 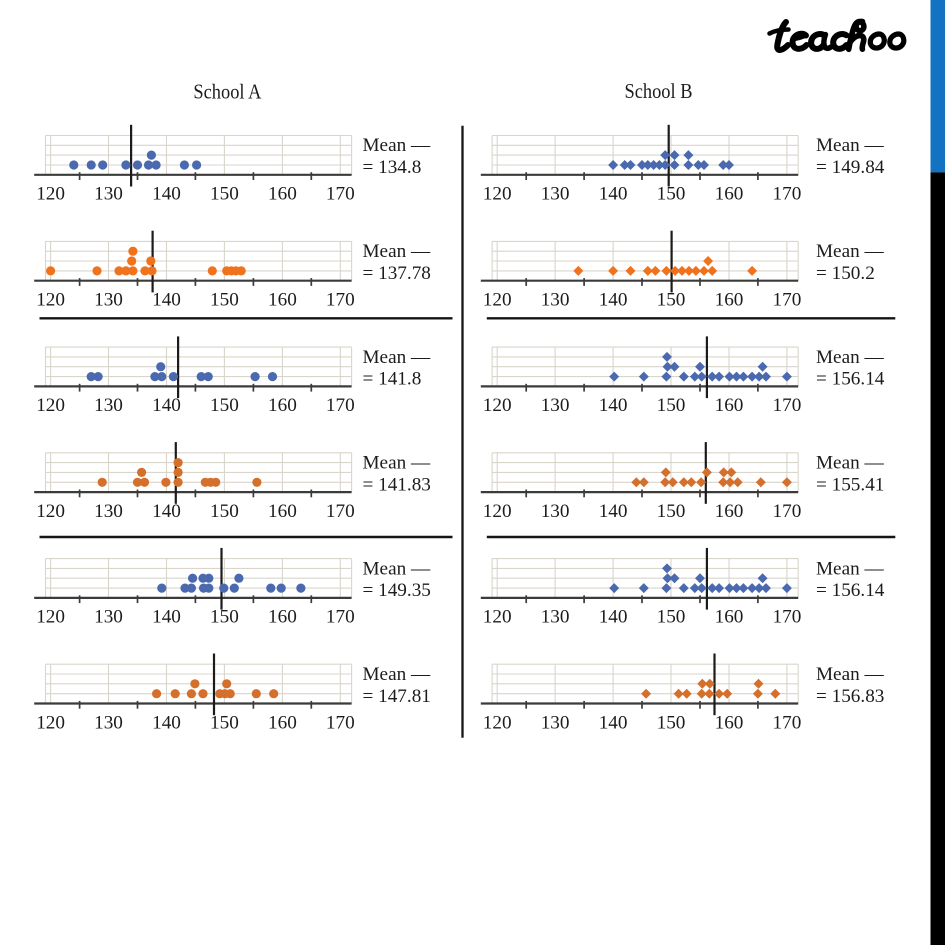 What do you see at coordinates (397, 484) in the screenshot?
I see `svg-text: = 141.83` at bounding box center [397, 484].